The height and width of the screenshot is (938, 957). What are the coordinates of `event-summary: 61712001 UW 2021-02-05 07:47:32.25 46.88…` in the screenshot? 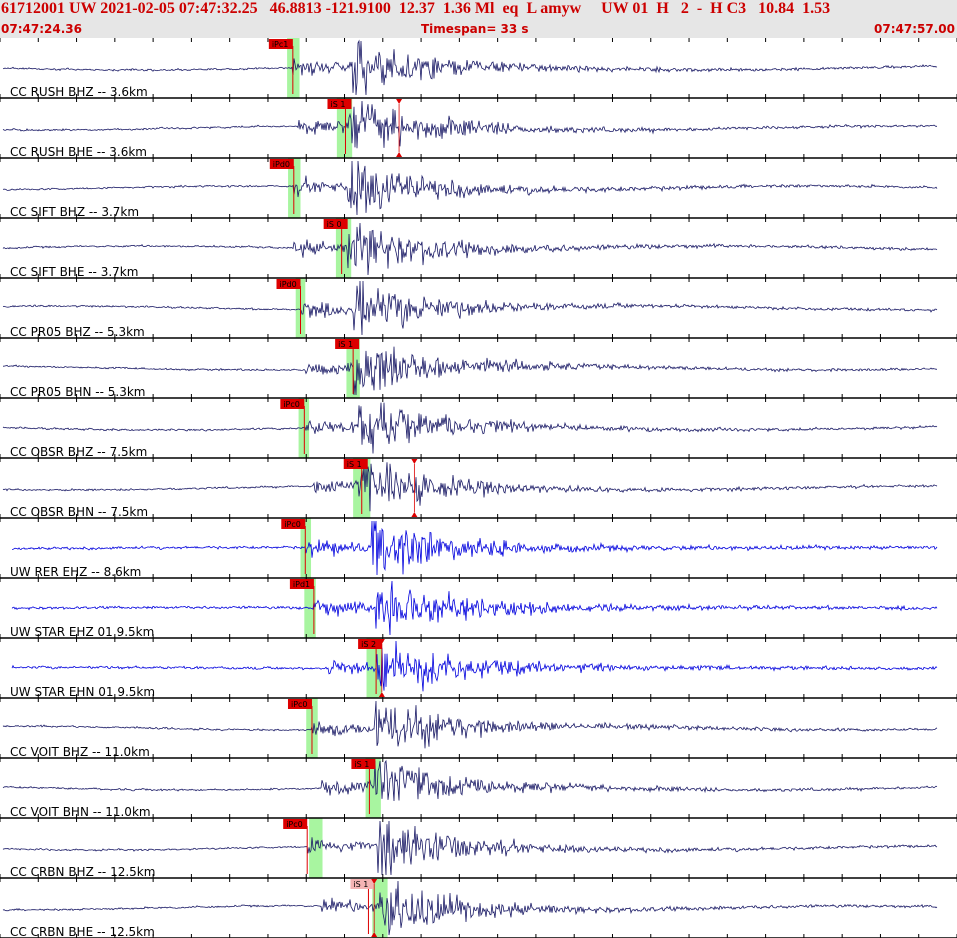 It's located at (416, 8).